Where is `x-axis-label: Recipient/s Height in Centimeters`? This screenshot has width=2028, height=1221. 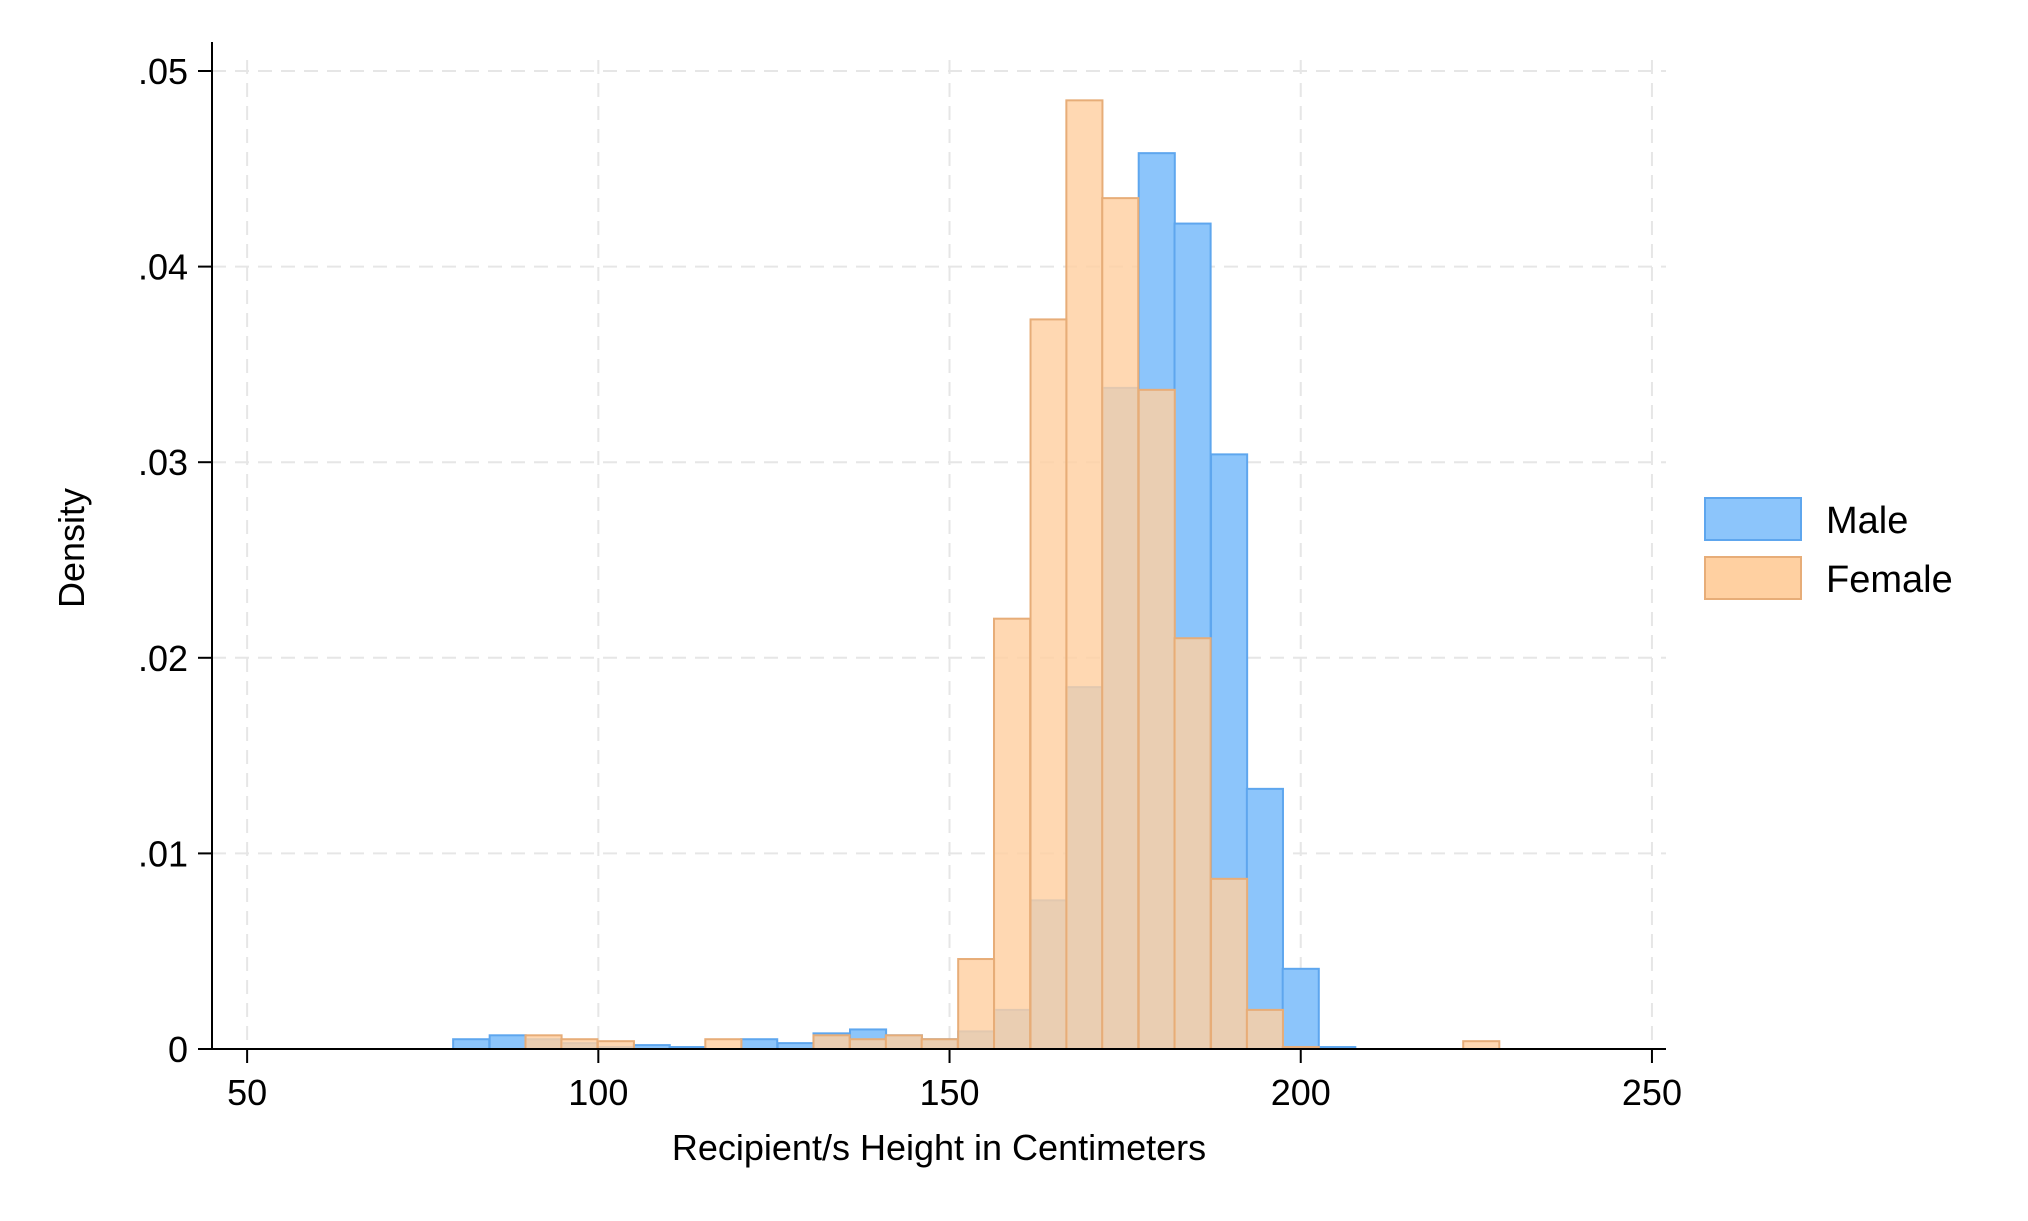 x-axis-label: Recipient/s Height in Centimeters is located at coordinates (939, 1147).